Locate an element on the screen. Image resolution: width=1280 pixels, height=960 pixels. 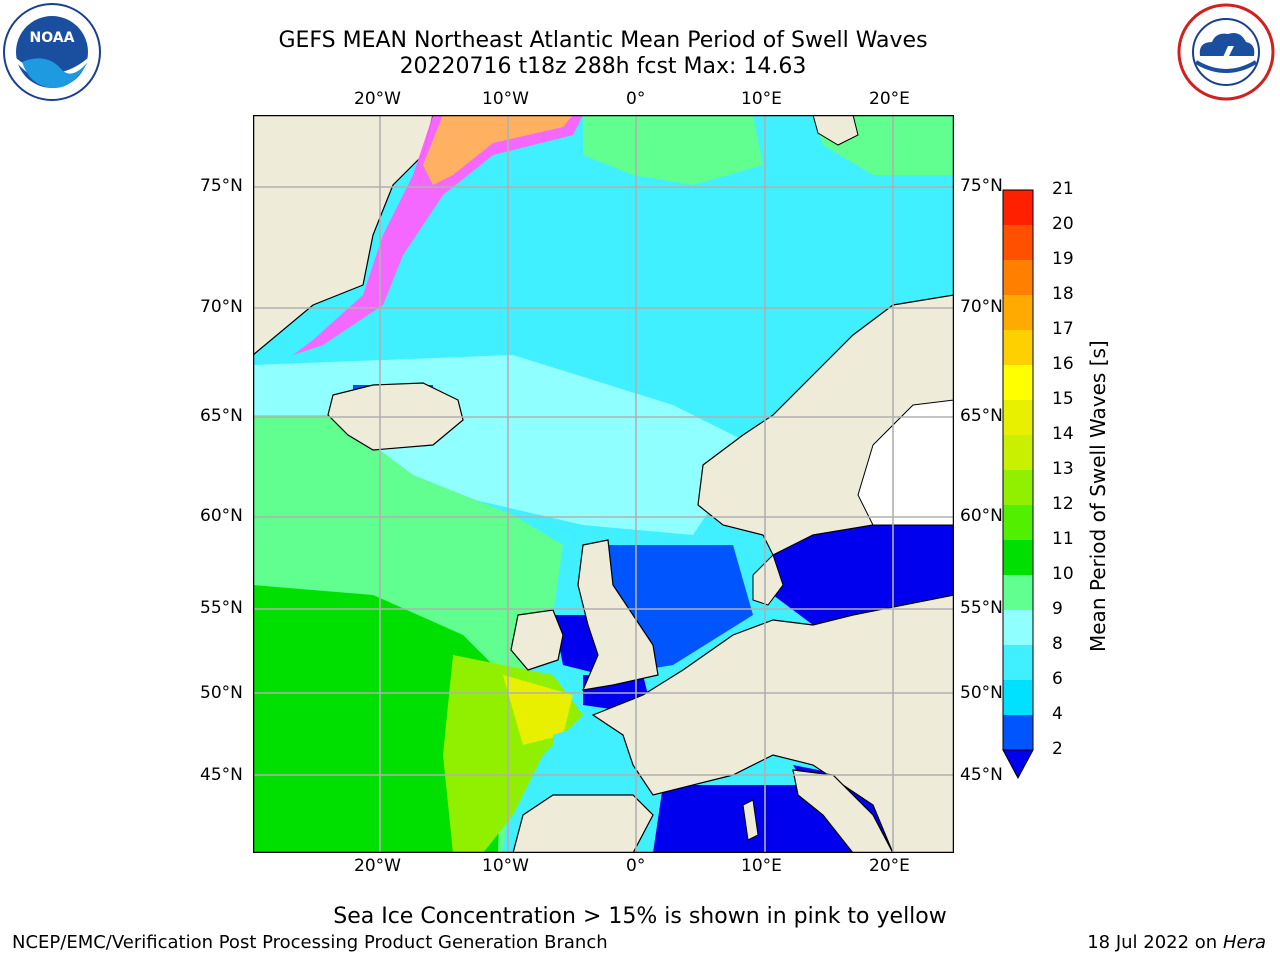
field-green-north is located at coordinates (673, 150).